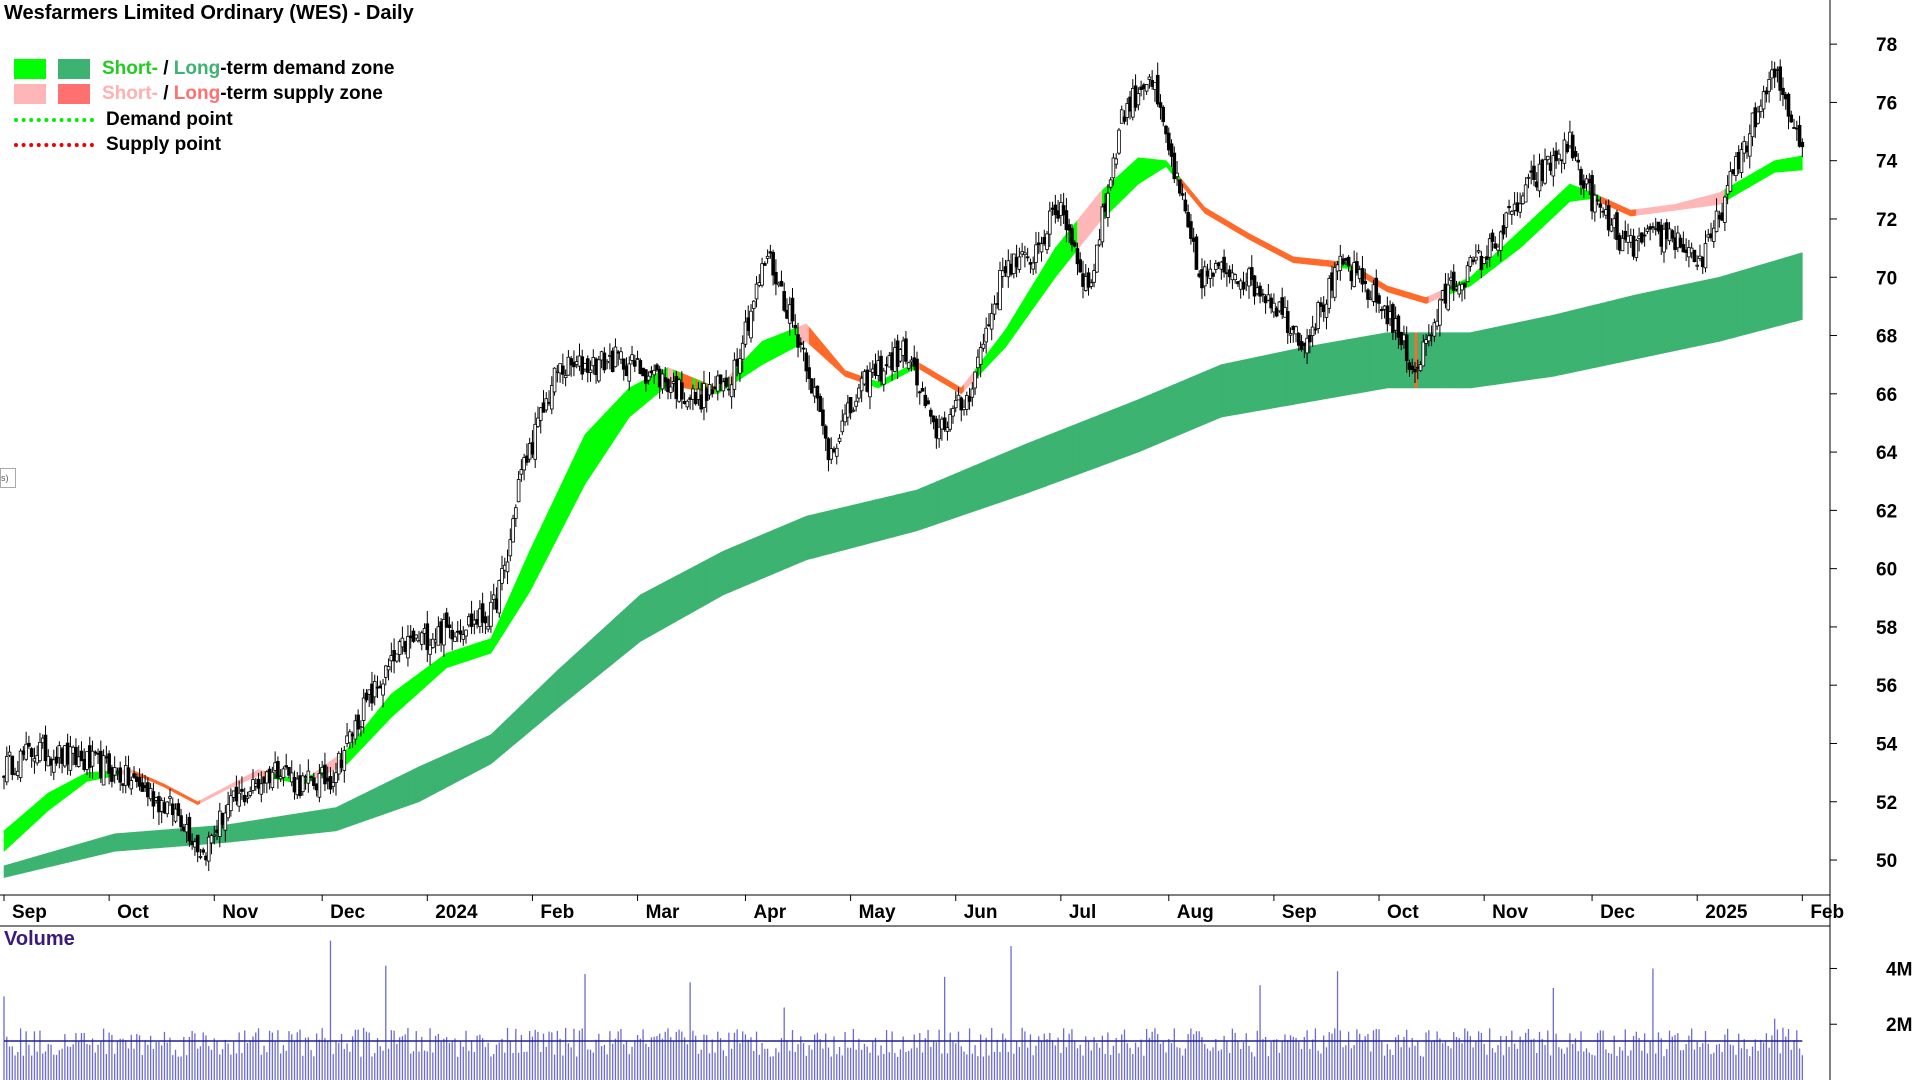  Describe the element at coordinates (204, 120) in the screenshot. I see `legend-demand-point: Demand point` at that location.